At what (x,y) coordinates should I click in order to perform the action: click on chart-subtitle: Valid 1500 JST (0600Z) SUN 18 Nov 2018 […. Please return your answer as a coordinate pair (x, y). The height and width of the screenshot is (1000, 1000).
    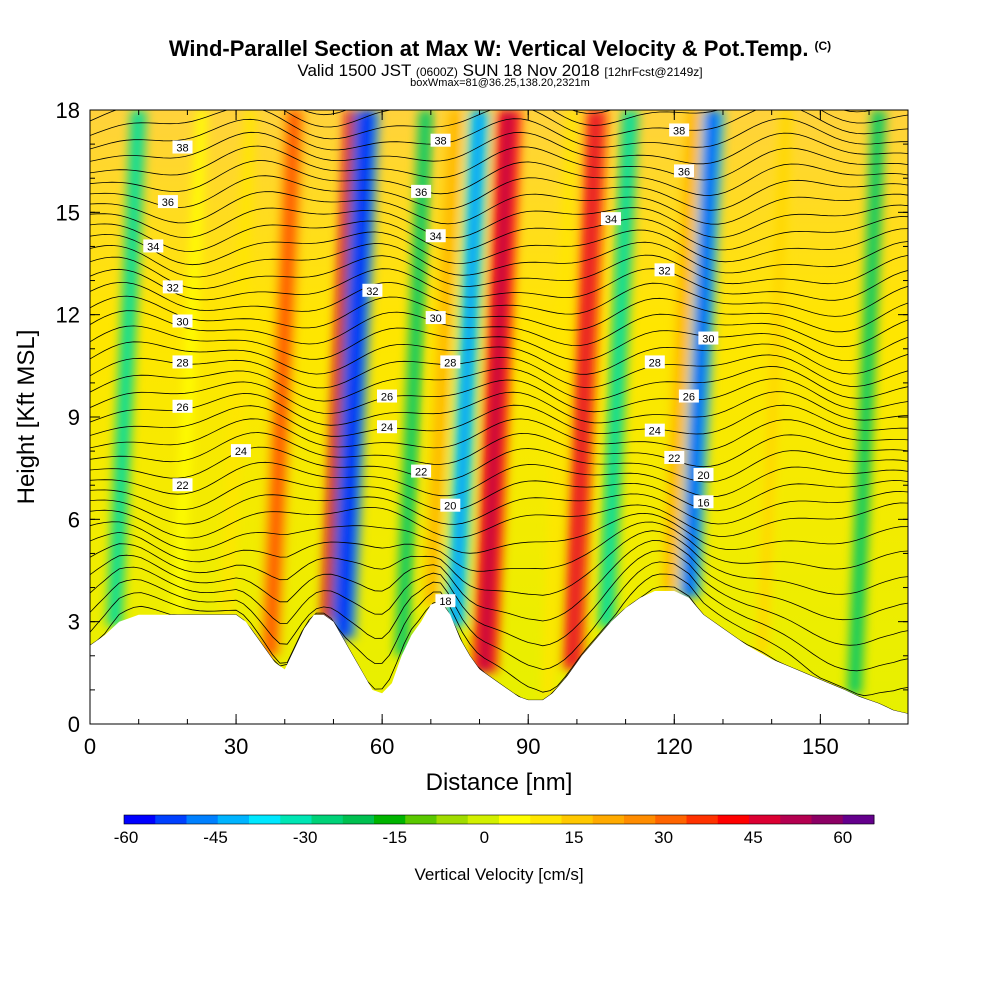
    Looking at the image, I should click on (500, 71).